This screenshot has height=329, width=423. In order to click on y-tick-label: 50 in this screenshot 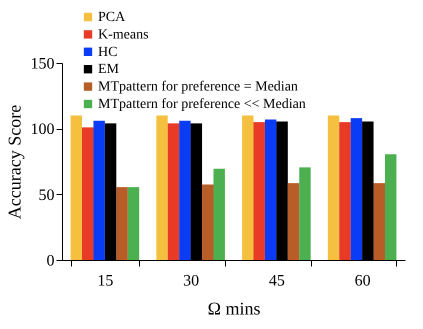, I will do `click(46, 195)`.